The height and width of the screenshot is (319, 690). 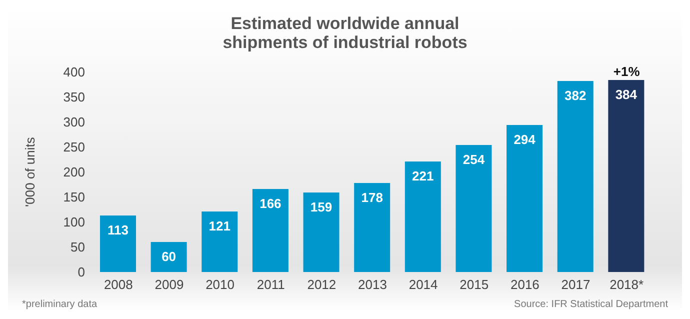 I want to click on data-label: 113, so click(x=118, y=230).